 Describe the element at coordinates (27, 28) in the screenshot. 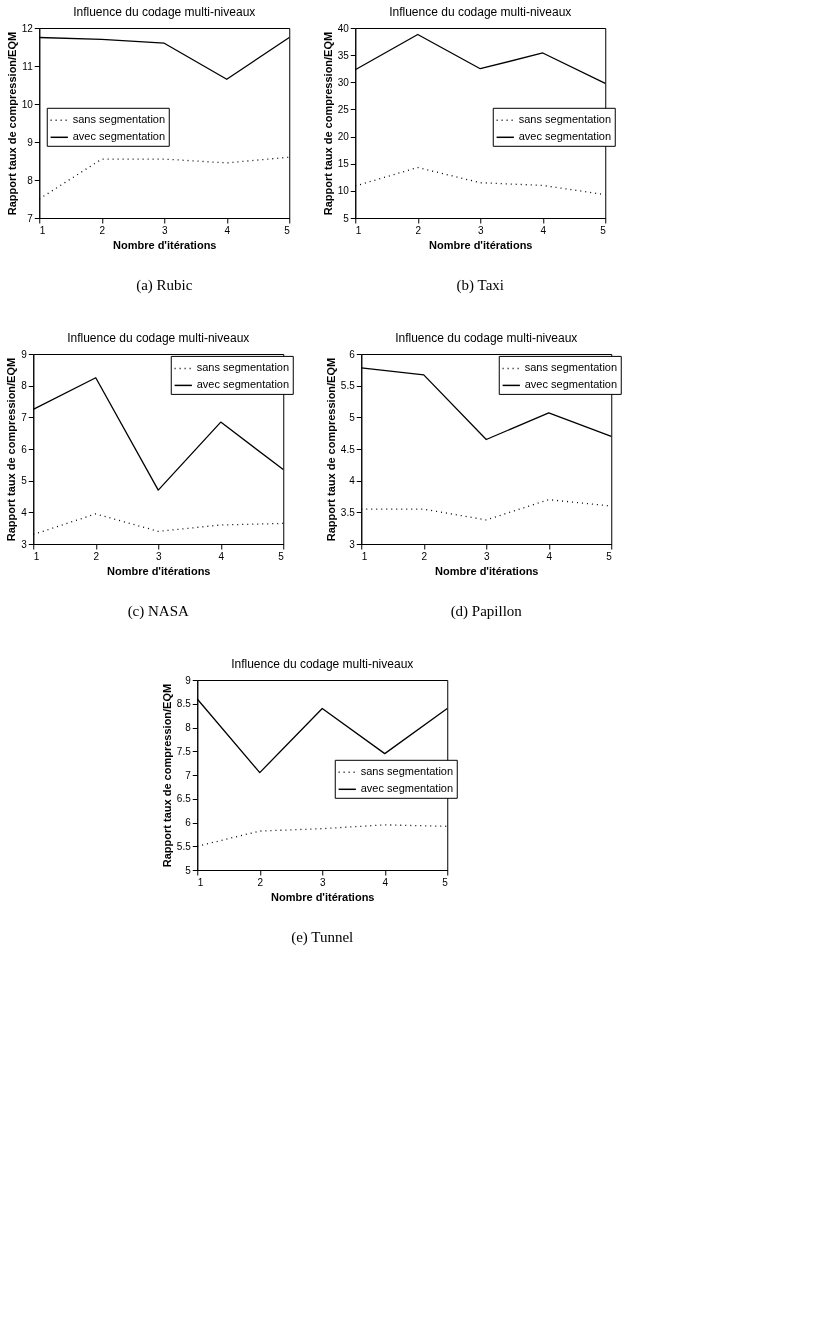

I see `y-tick-label: 12` at that location.